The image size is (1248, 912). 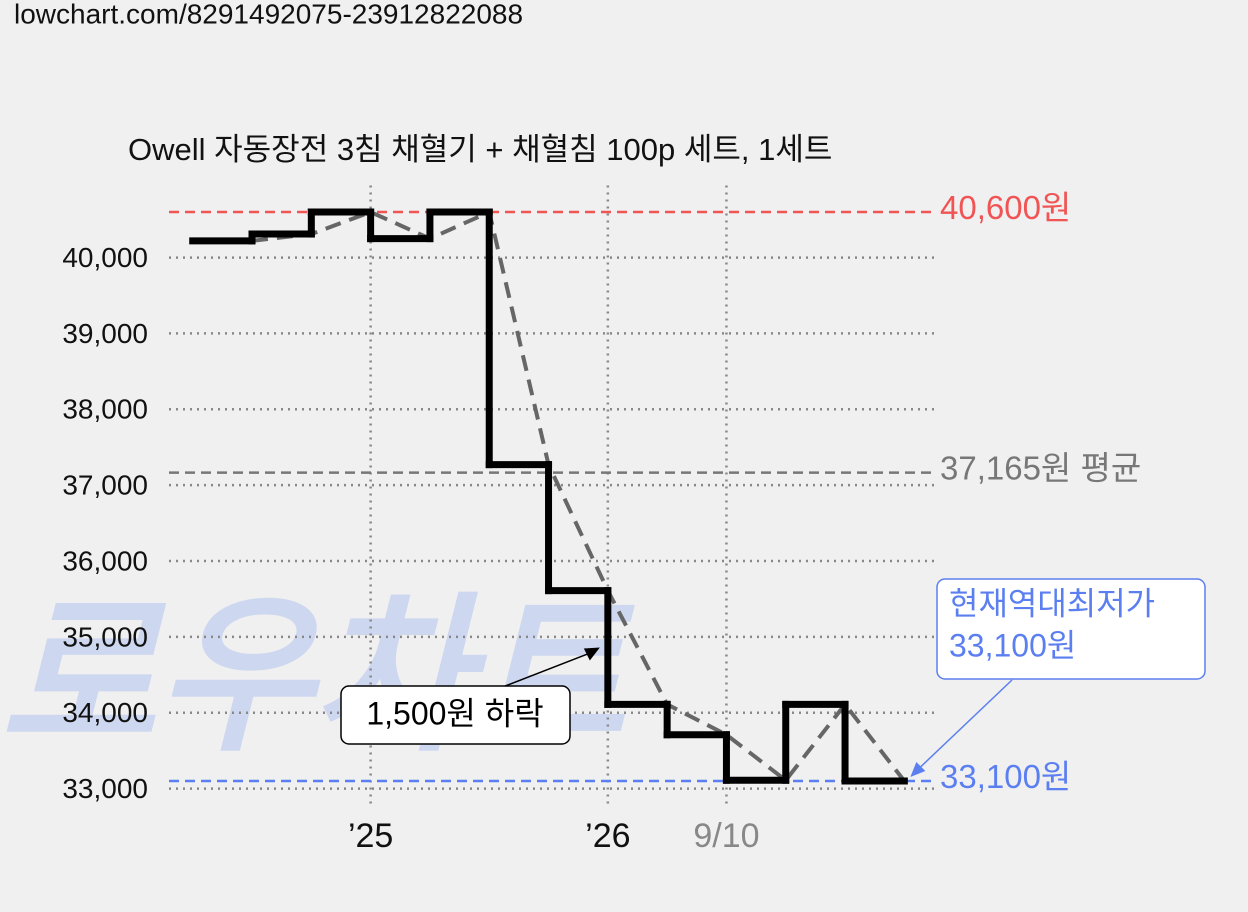 What do you see at coordinates (105, 485) in the screenshot?
I see `y-tick-label: 37,000` at bounding box center [105, 485].